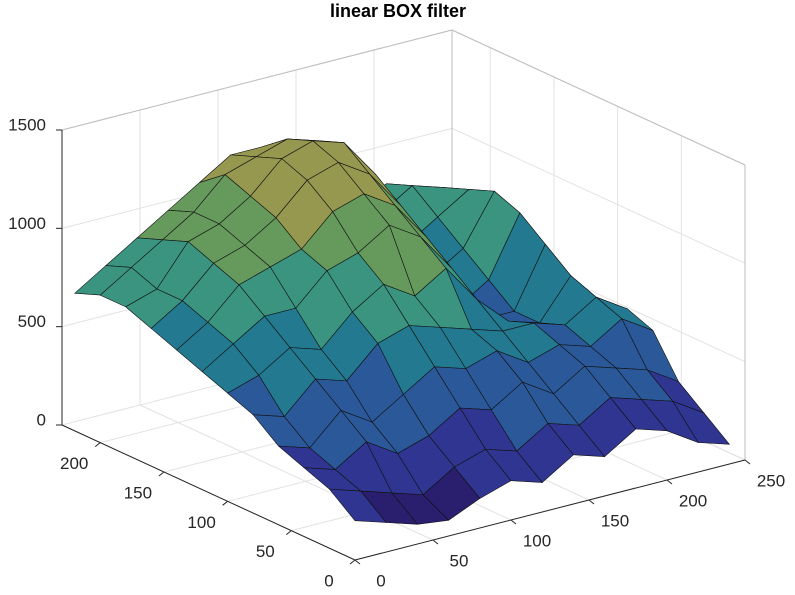 The image size is (795, 595). I want to click on z-tick-label: 1500, so click(27, 124).